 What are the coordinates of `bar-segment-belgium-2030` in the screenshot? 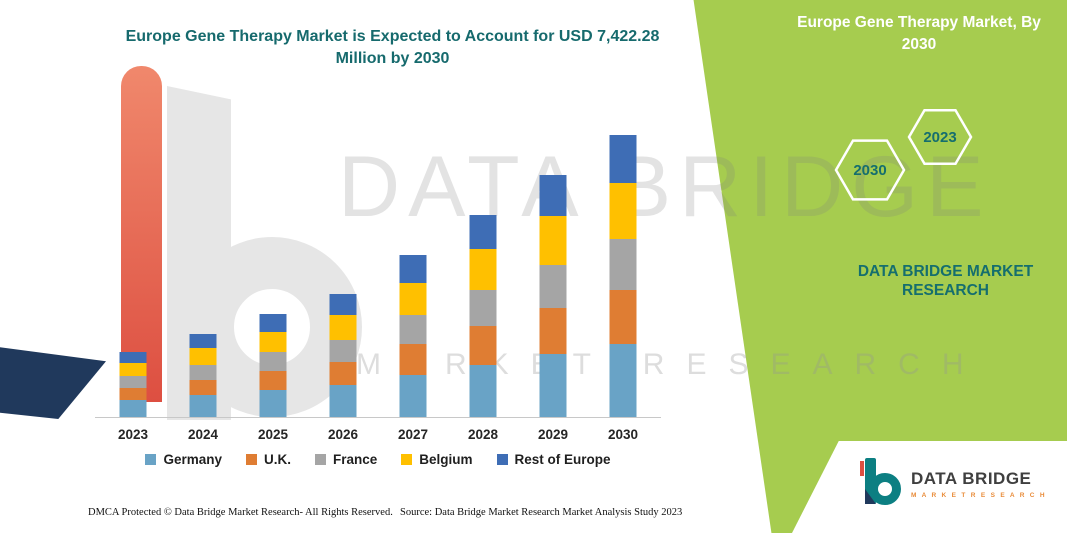 It's located at (623, 211).